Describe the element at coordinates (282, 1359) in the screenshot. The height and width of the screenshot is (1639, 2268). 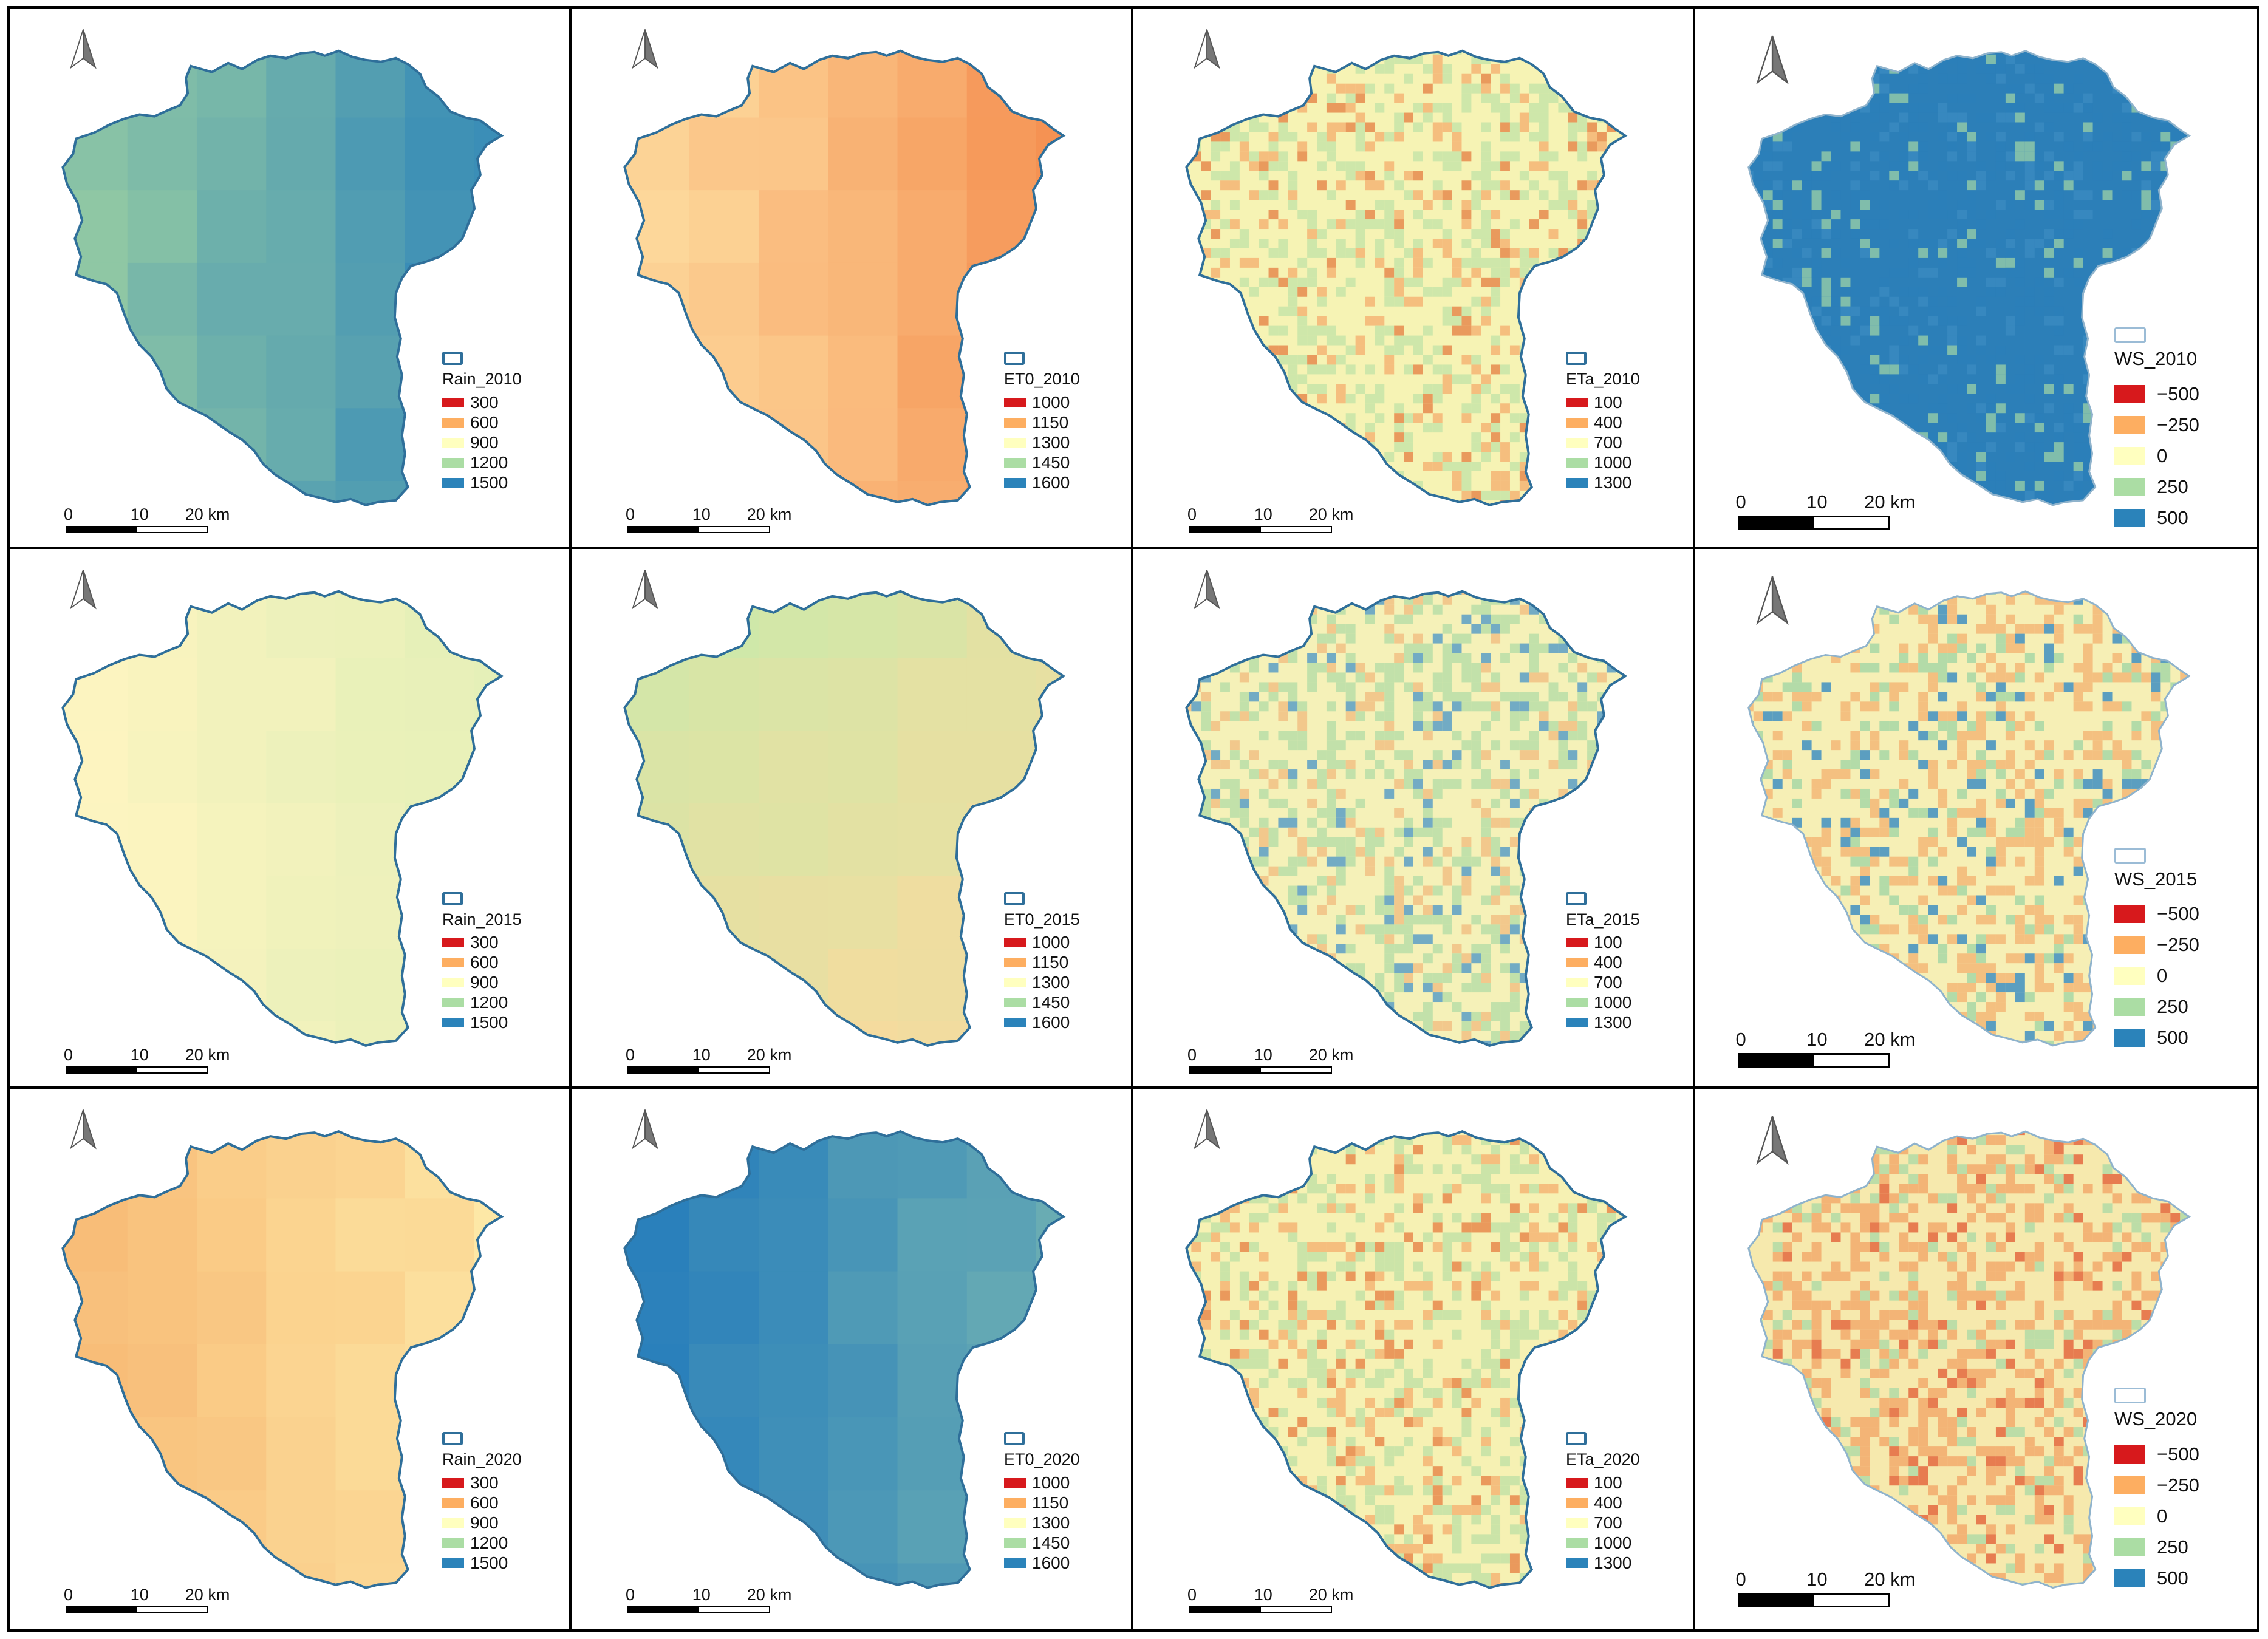
I see `basin-map` at that location.